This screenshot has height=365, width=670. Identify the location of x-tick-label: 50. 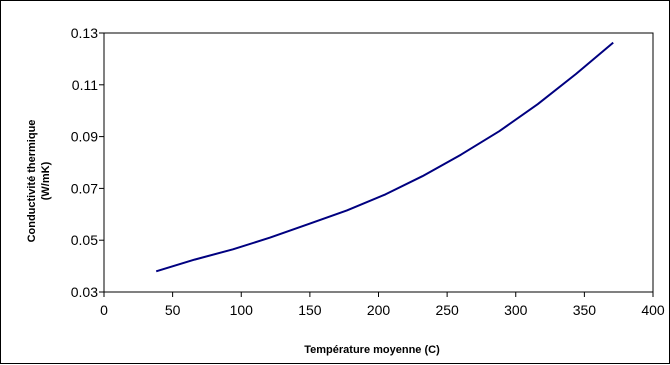
(173, 310).